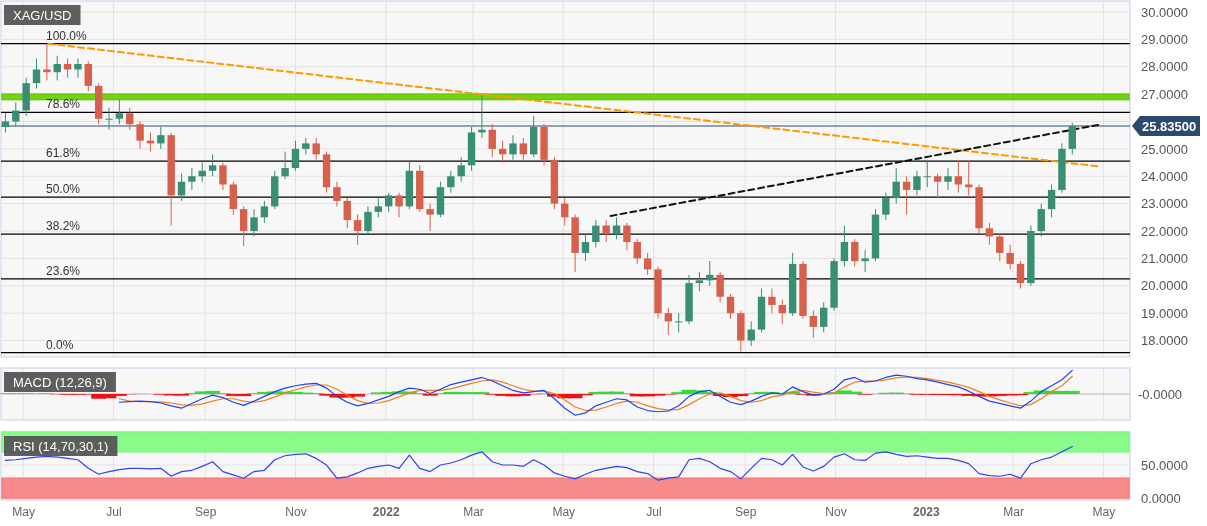  Describe the element at coordinates (926, 511) in the screenshot. I see `x-tick-label: 2023` at that location.